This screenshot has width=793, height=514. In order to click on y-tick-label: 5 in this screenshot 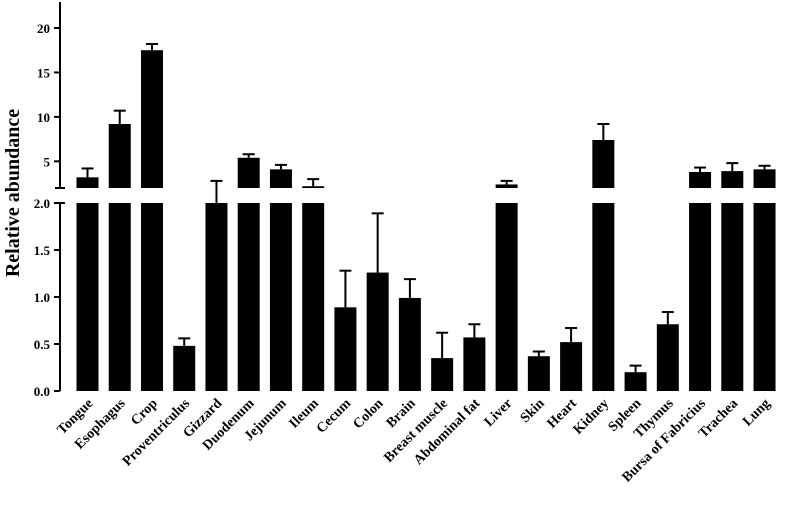, I will do `click(47, 161)`.